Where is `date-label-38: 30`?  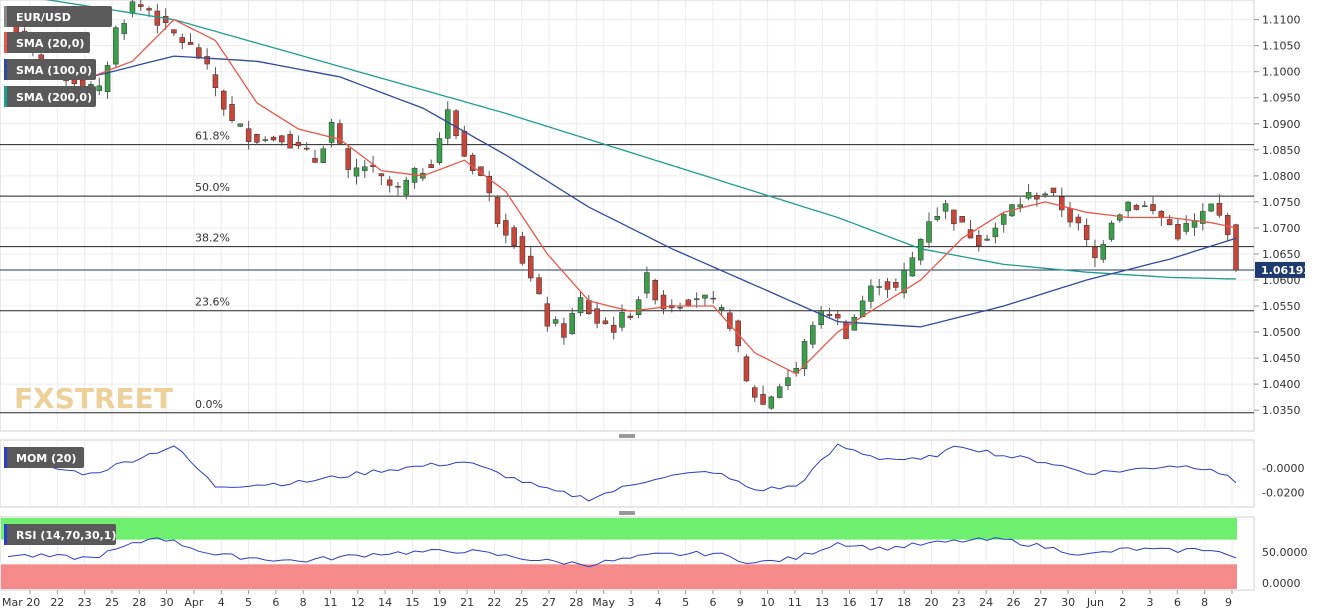 date-label-38: 30 is located at coordinates (1068, 602).